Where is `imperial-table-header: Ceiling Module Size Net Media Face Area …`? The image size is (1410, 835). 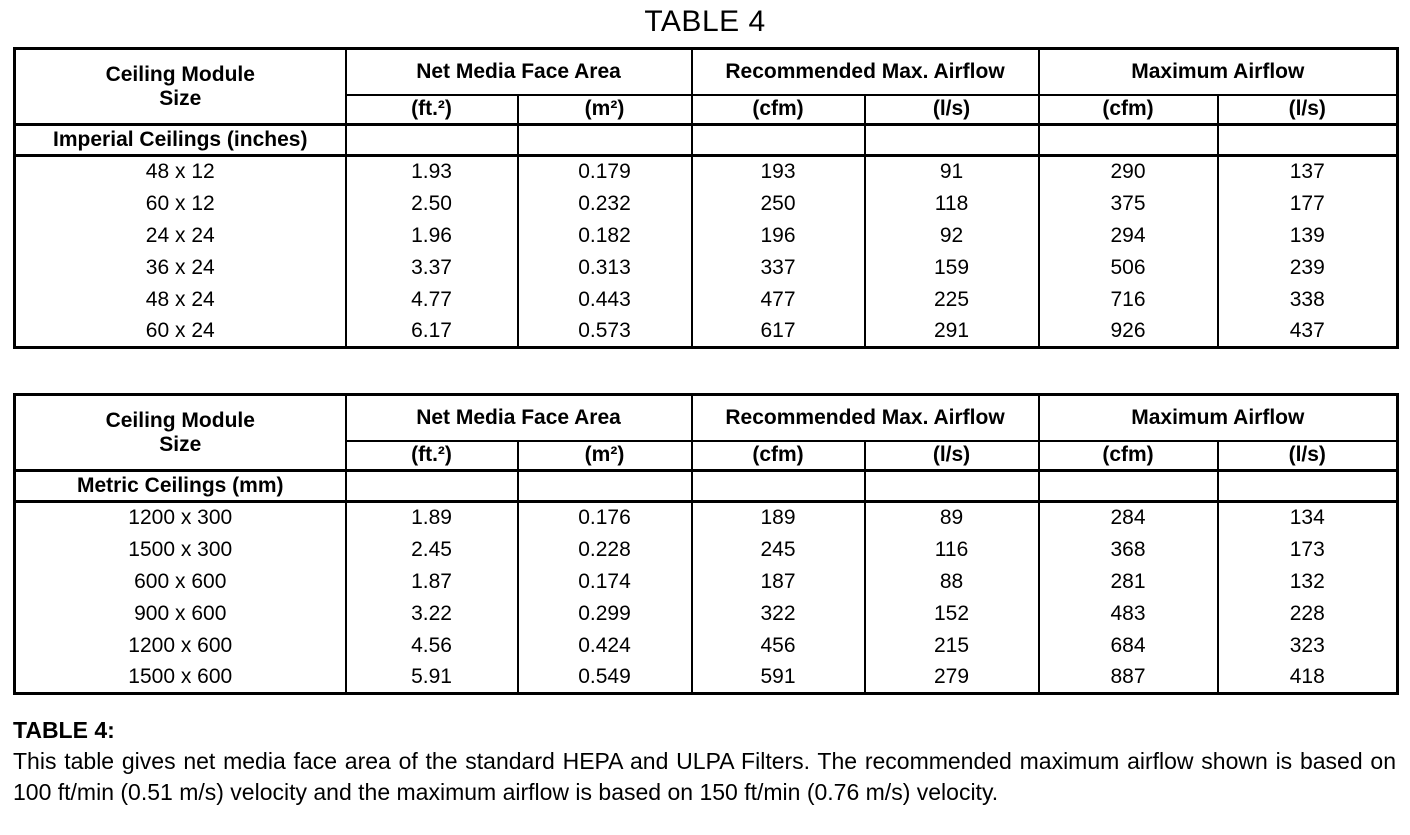 imperial-table-header: Ceiling Module Size Net Media Face Area … is located at coordinates (706, 87).